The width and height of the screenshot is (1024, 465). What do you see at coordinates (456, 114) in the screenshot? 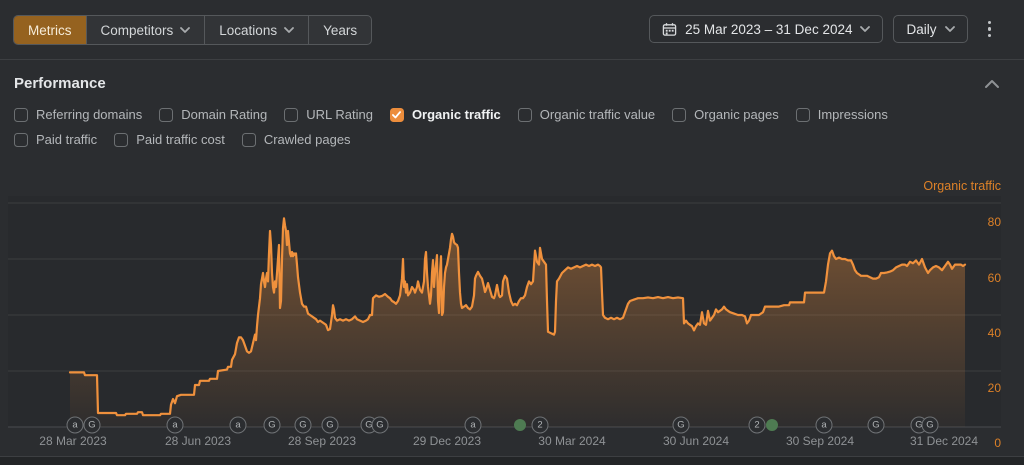
I see `metric-checkbox-label: Organic traffic` at bounding box center [456, 114].